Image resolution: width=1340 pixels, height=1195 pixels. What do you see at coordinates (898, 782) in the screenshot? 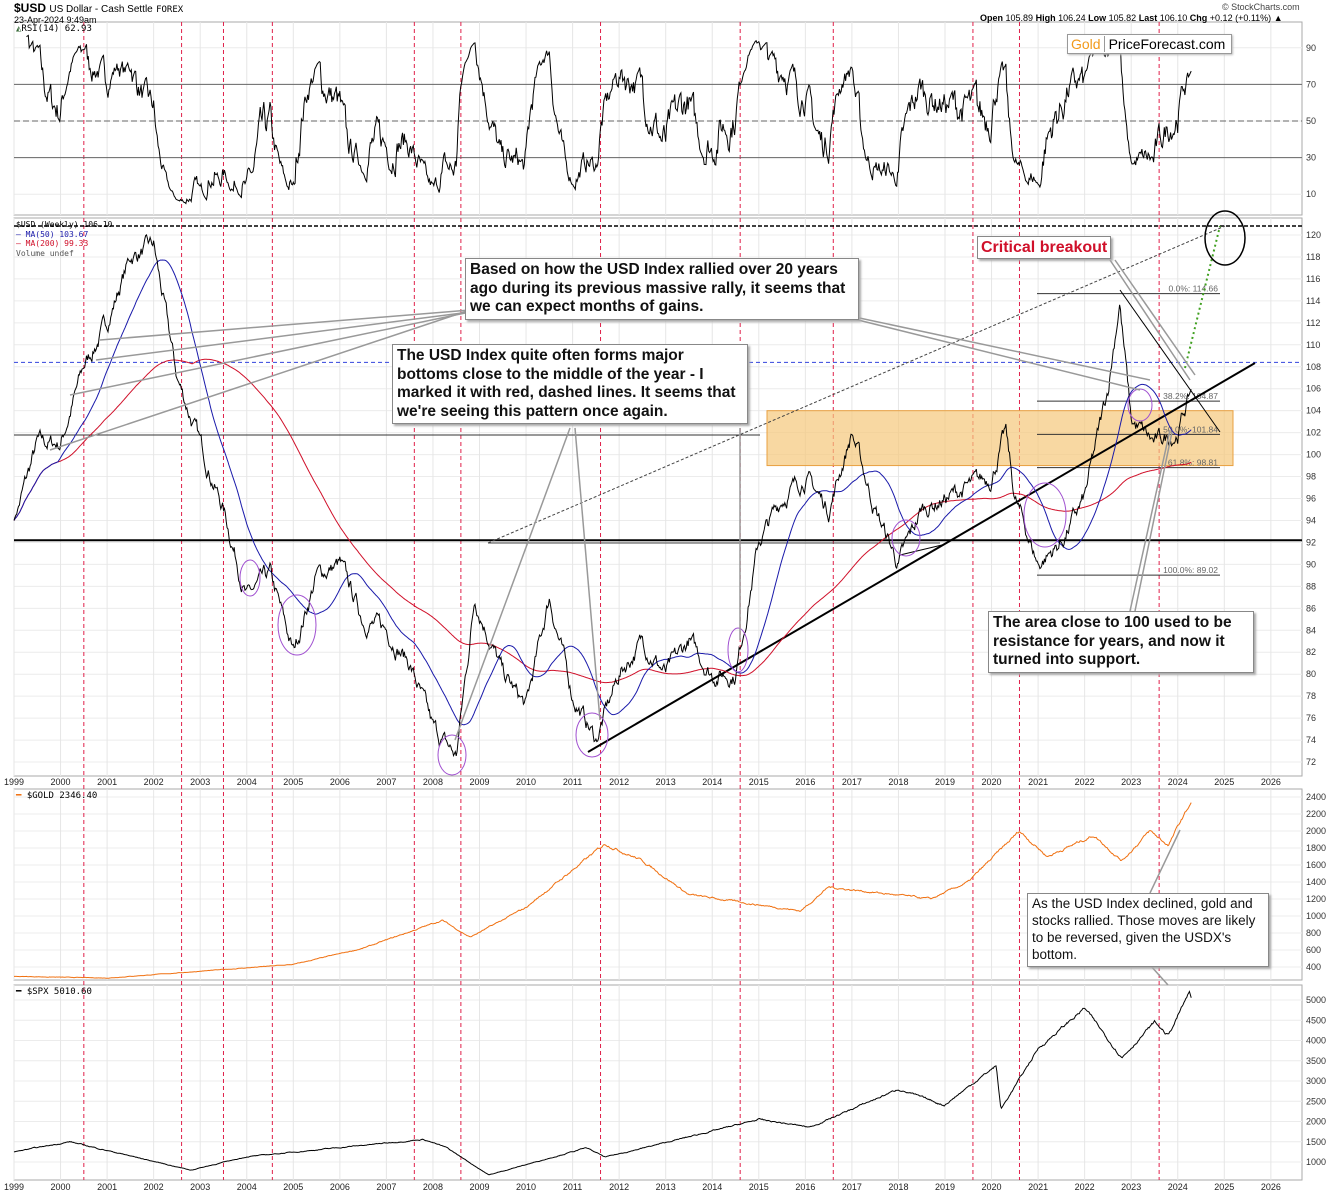
I see `x-tick-label: 2018` at bounding box center [898, 782].